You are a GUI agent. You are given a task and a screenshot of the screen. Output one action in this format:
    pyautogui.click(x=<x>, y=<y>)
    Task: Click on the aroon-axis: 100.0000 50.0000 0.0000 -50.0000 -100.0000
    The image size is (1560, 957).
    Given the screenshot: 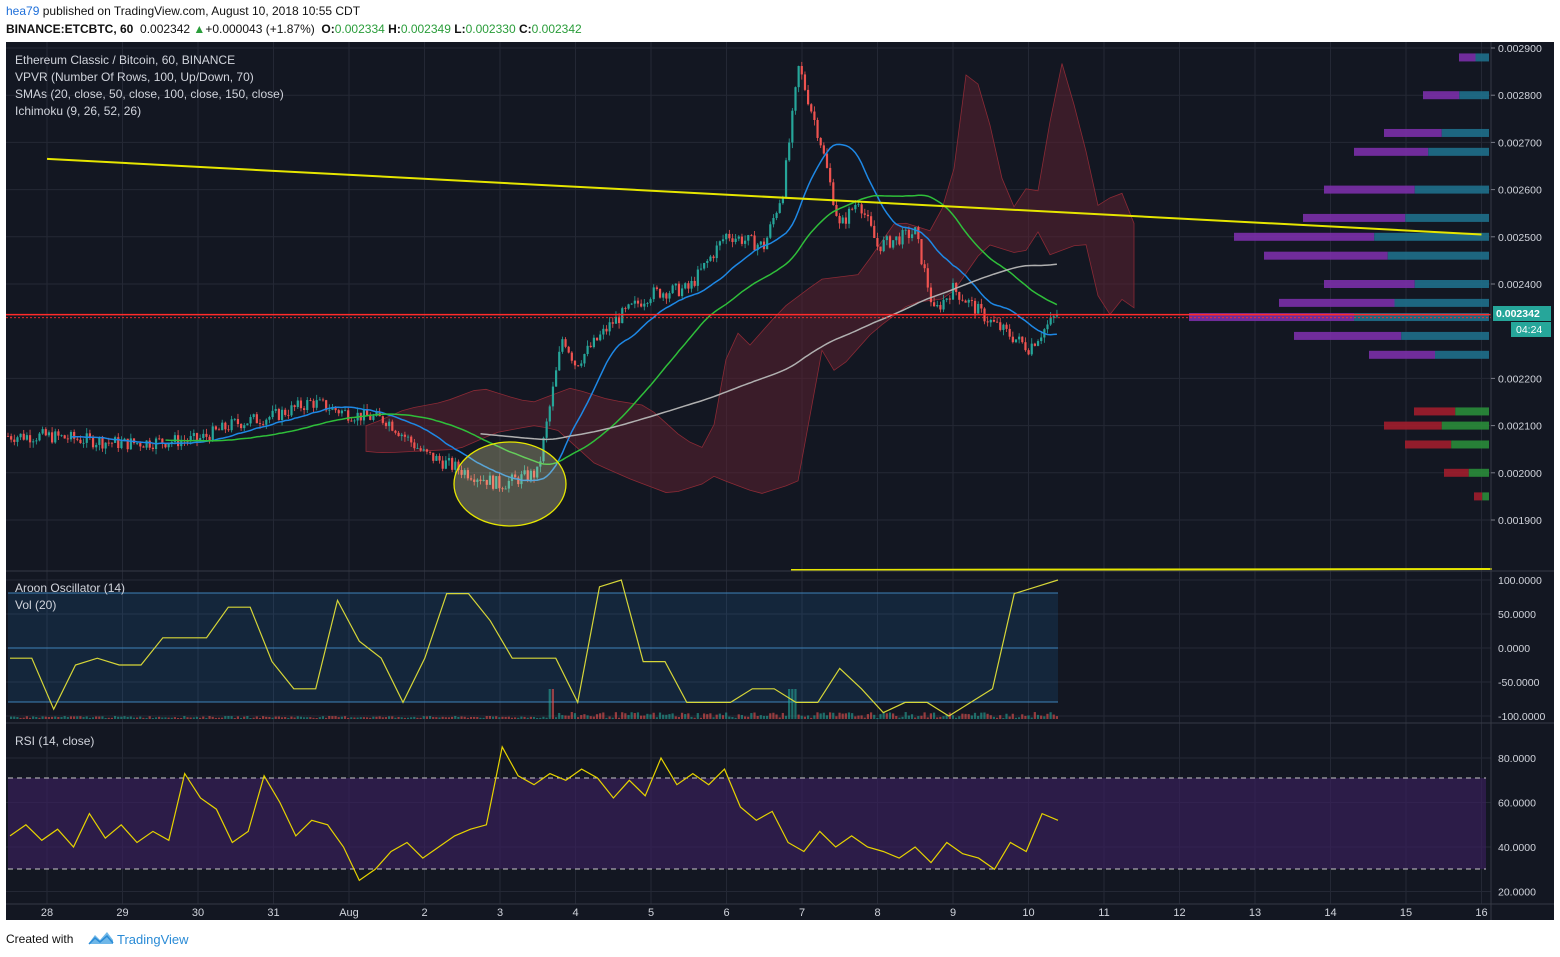 What is the action you would take?
    pyautogui.click(x=1521, y=649)
    